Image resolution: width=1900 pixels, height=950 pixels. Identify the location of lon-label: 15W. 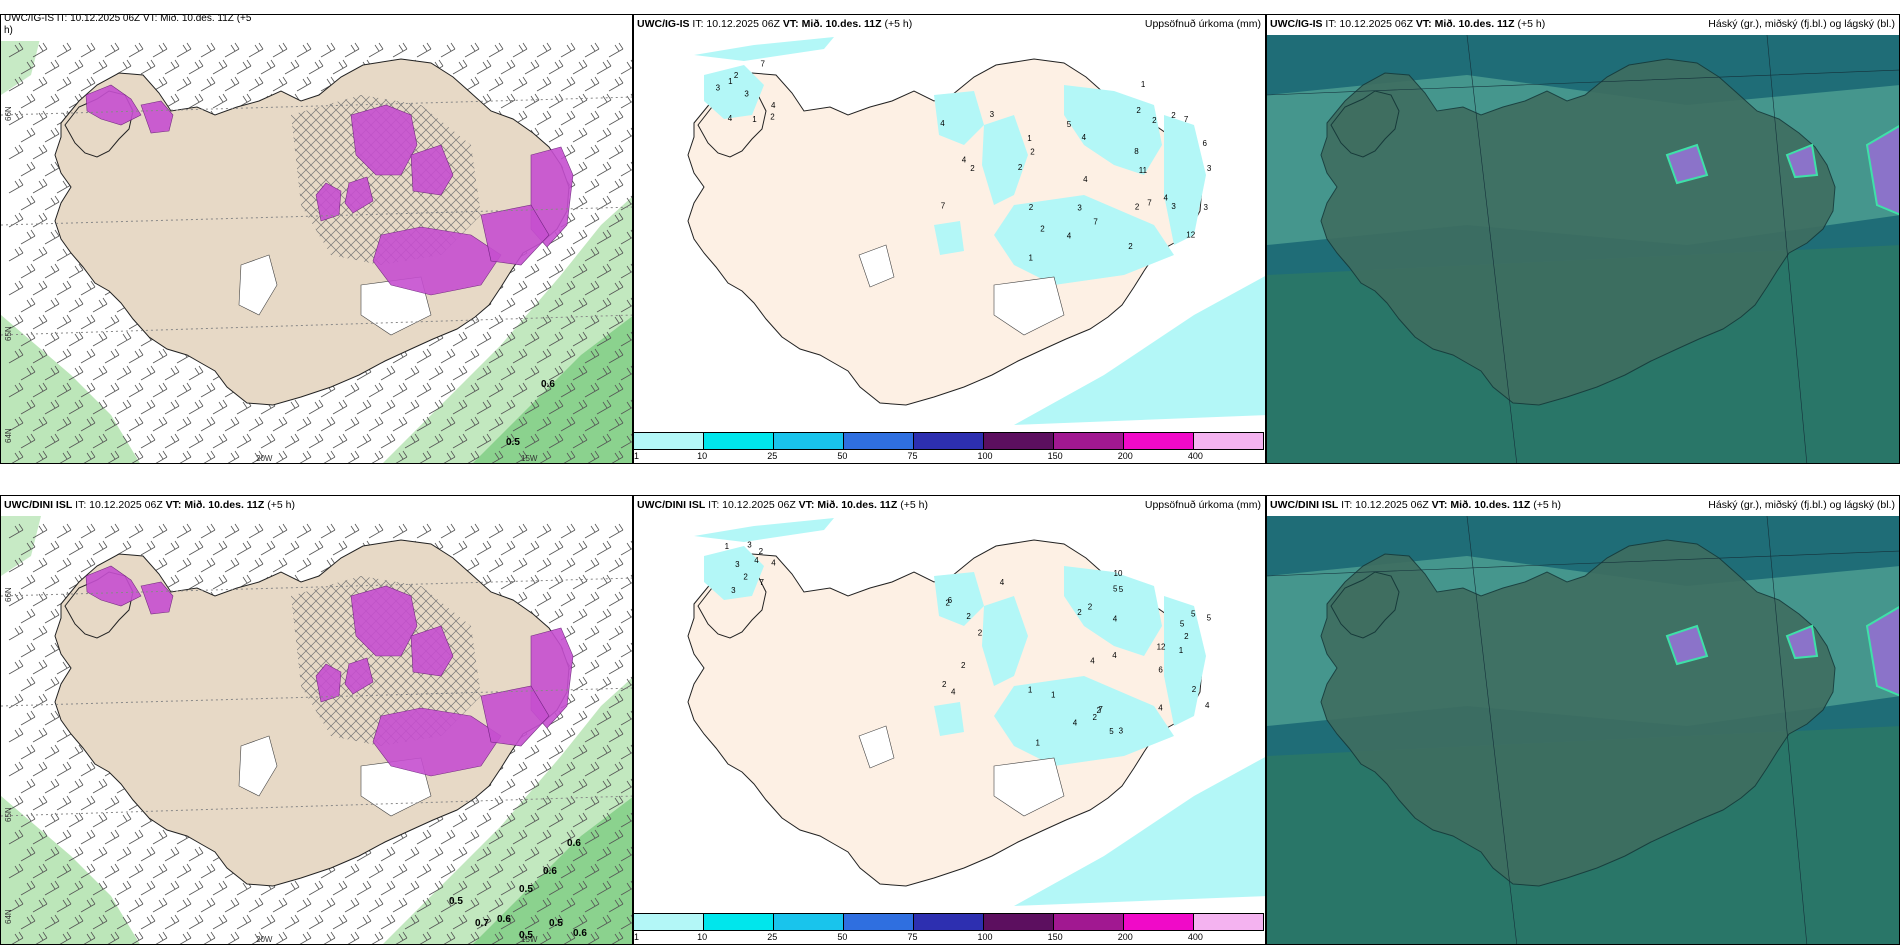
(529, 458).